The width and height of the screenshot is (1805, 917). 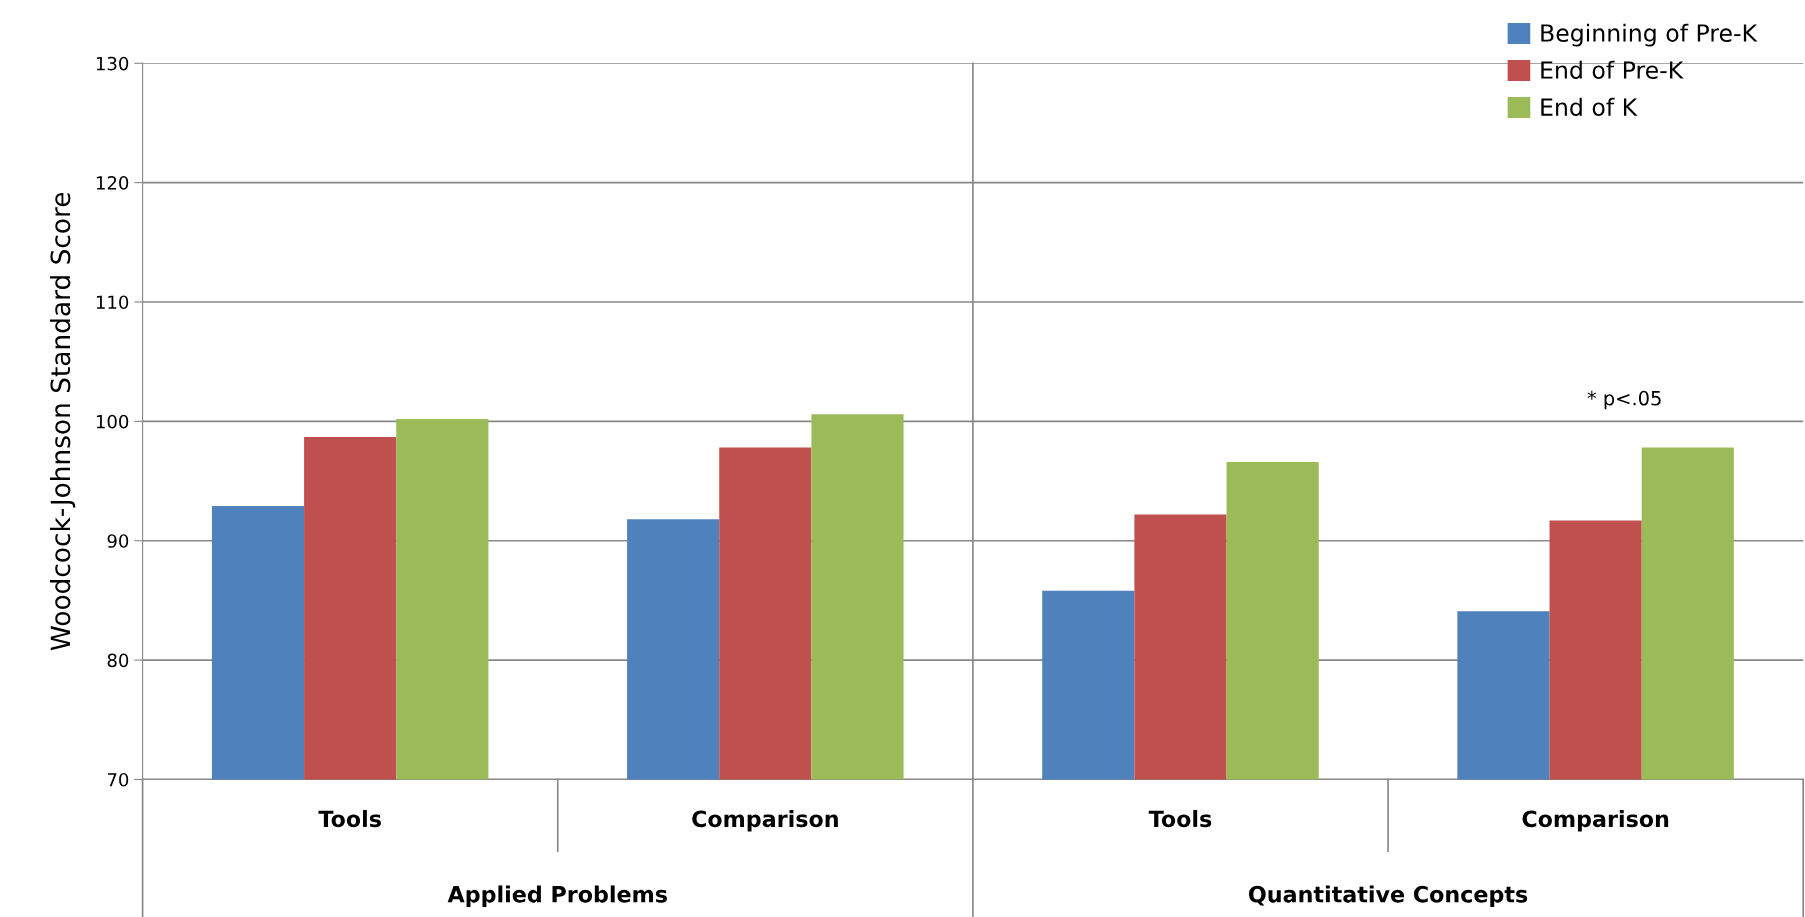 I want to click on y-tick-label: 100, so click(x=112, y=421).